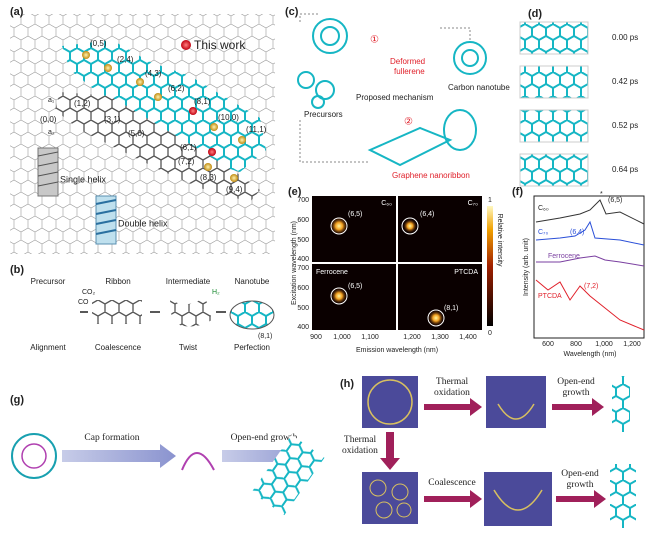 Image resolution: width=650 pixels, height=538 pixels. What do you see at coordinates (576, 344) in the screenshot?
I see `x-tick-label: 800` at bounding box center [576, 344].